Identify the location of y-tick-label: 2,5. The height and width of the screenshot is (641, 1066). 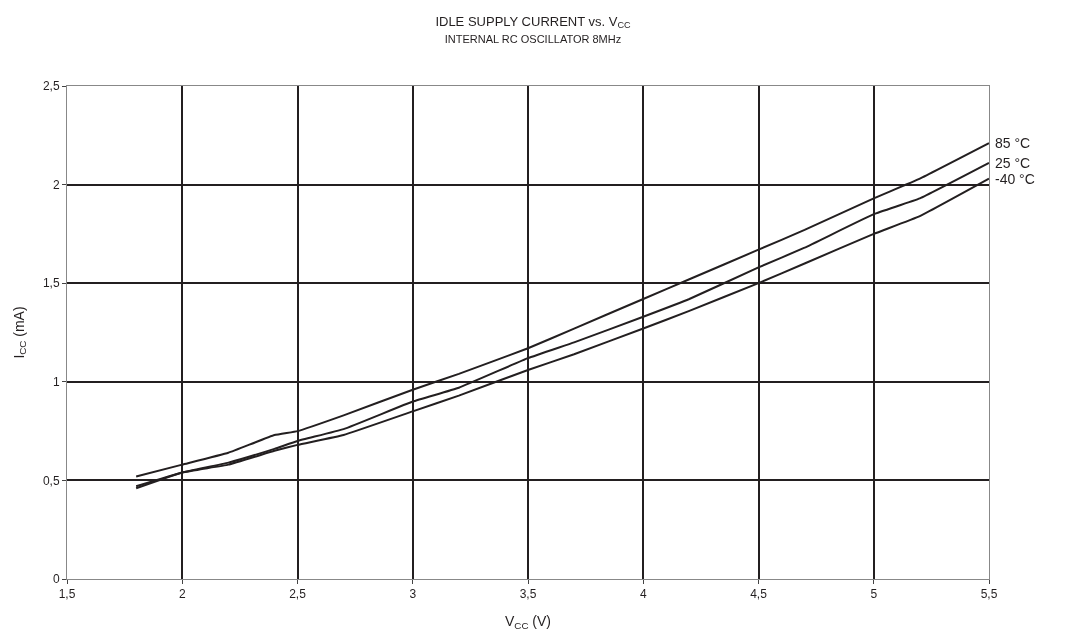
(51, 86).